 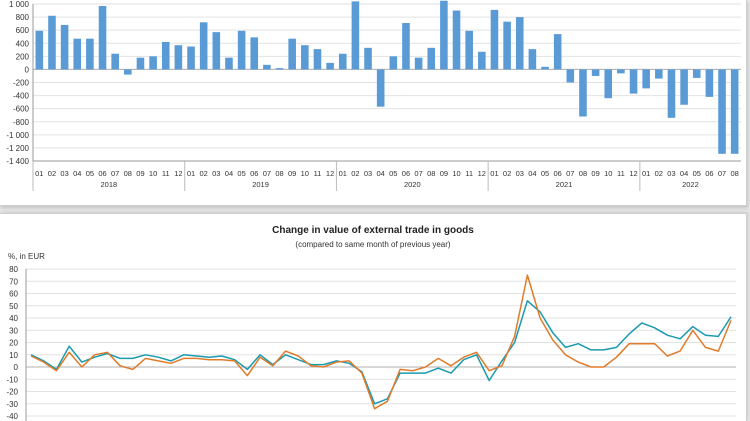 I want to click on y-tick-label: 800, so click(x=23, y=17).